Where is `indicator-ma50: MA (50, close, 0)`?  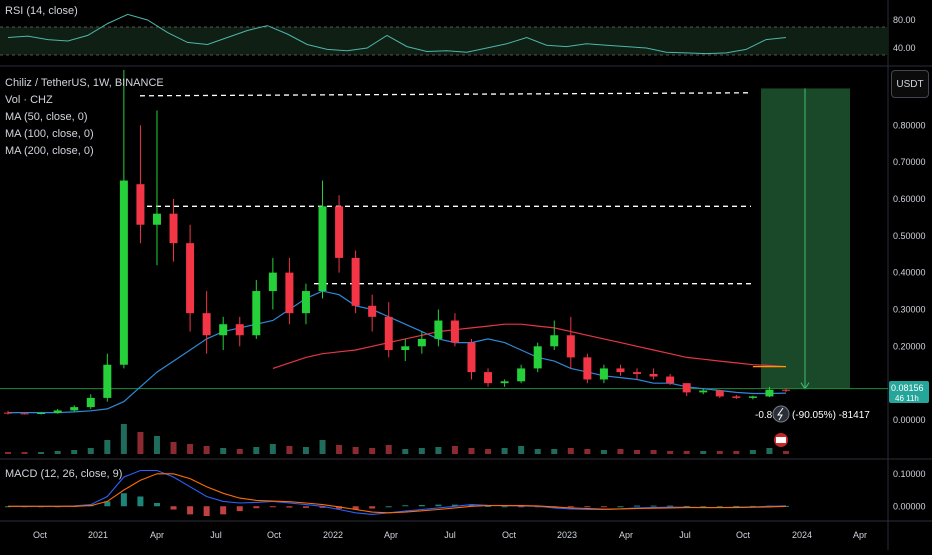 indicator-ma50: MA (50, close, 0) is located at coordinates (46, 117).